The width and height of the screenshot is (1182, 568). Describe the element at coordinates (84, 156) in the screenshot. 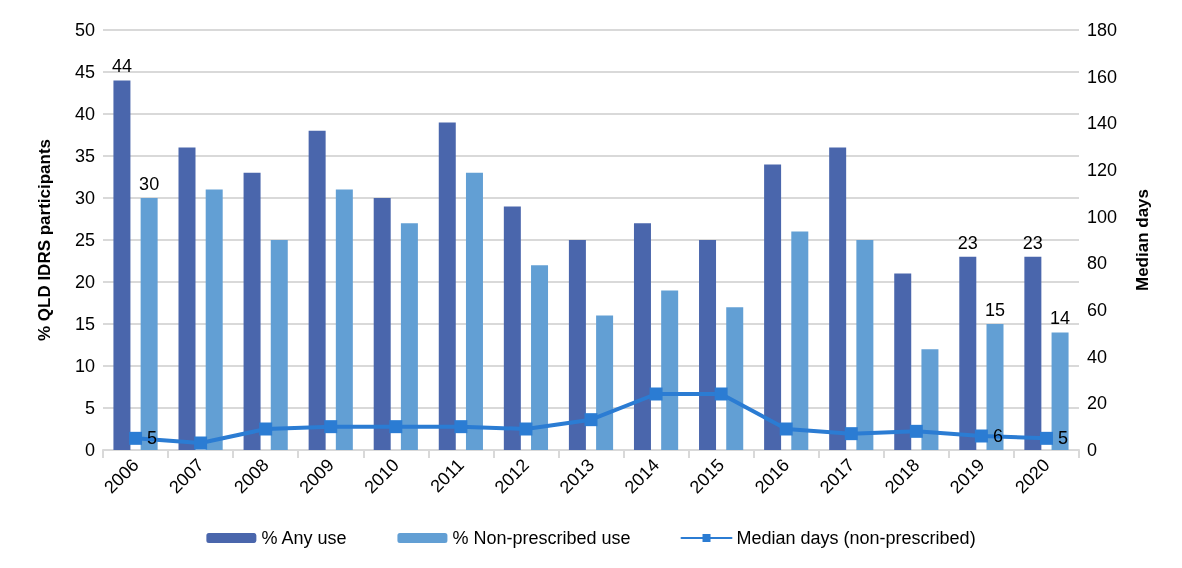

I see `y-tick-label: 35` at that location.